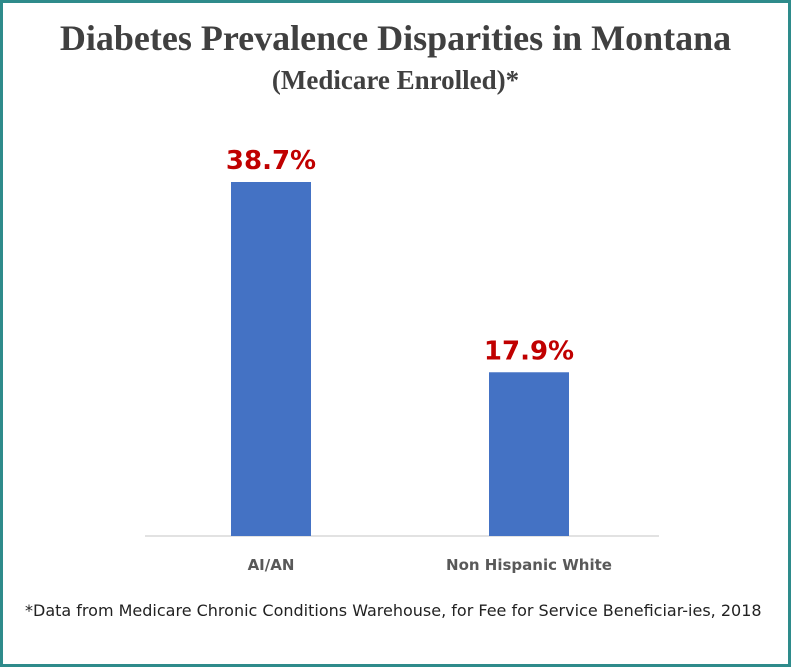 Image resolution: width=791 pixels, height=667 pixels. What do you see at coordinates (271, 565) in the screenshot?
I see `category-label-0: AI/AN` at bounding box center [271, 565].